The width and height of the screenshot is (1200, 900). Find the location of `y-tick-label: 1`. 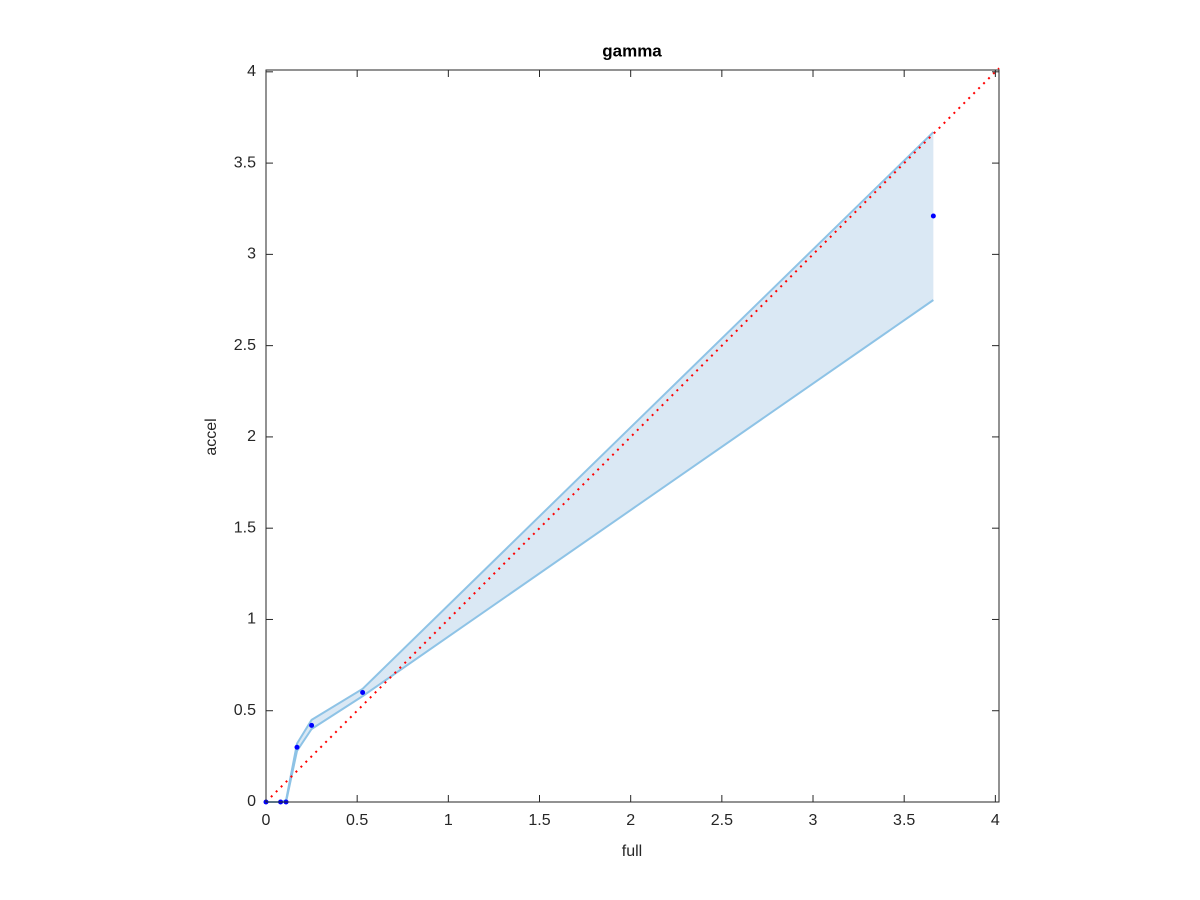

y-tick-label: 1 is located at coordinates (251, 619).